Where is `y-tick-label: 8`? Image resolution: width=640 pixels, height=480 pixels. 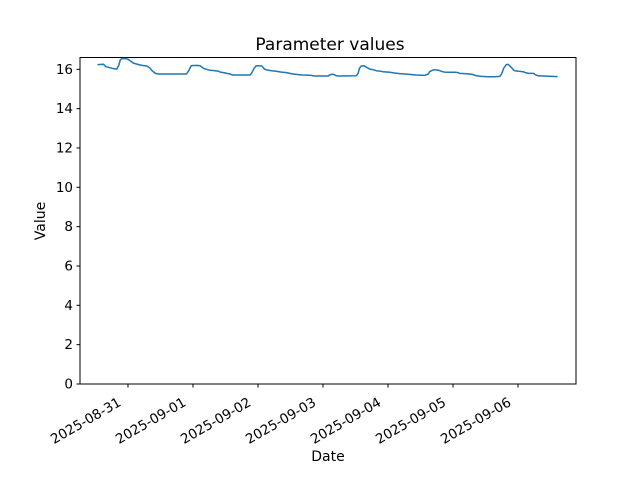 y-tick-label: 8 is located at coordinates (68, 227).